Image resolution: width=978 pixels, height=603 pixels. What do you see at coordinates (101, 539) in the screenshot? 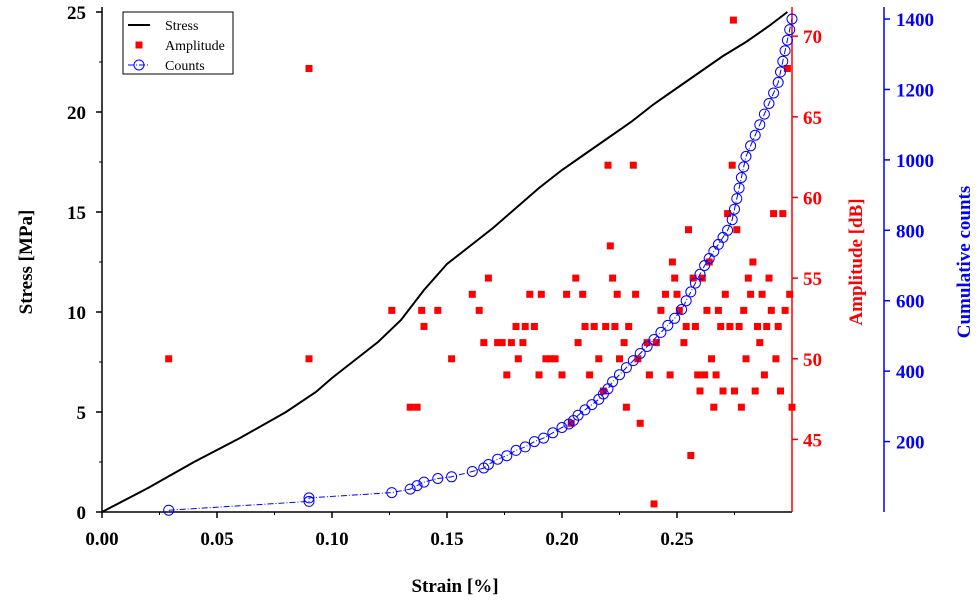
I see `x-tick-label: 0.00` at bounding box center [101, 539].